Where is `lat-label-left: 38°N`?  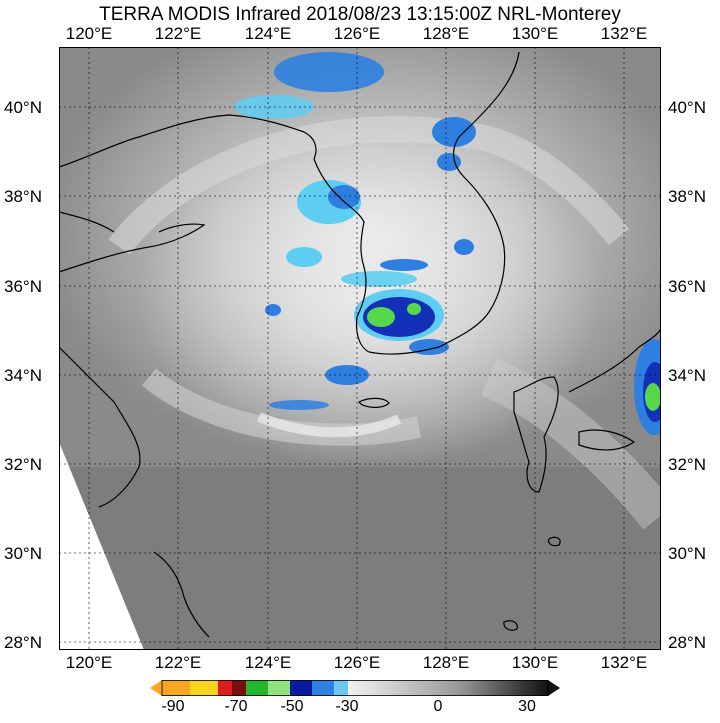 lat-label-left: 38°N is located at coordinates (23, 196).